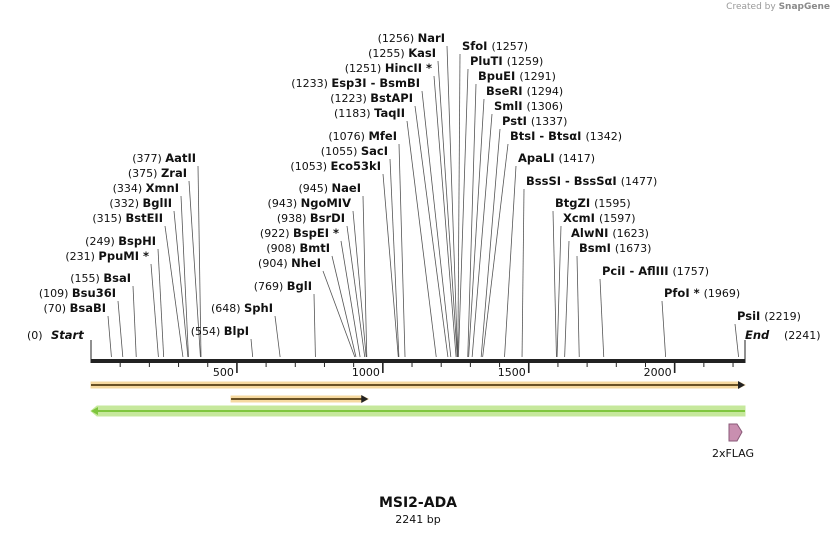 Image resolution: width=836 pixels, height=535 pixels. Describe the element at coordinates (310, 203) in the screenshot. I see `site-ngomiv: (943) NgoMIV` at that location.